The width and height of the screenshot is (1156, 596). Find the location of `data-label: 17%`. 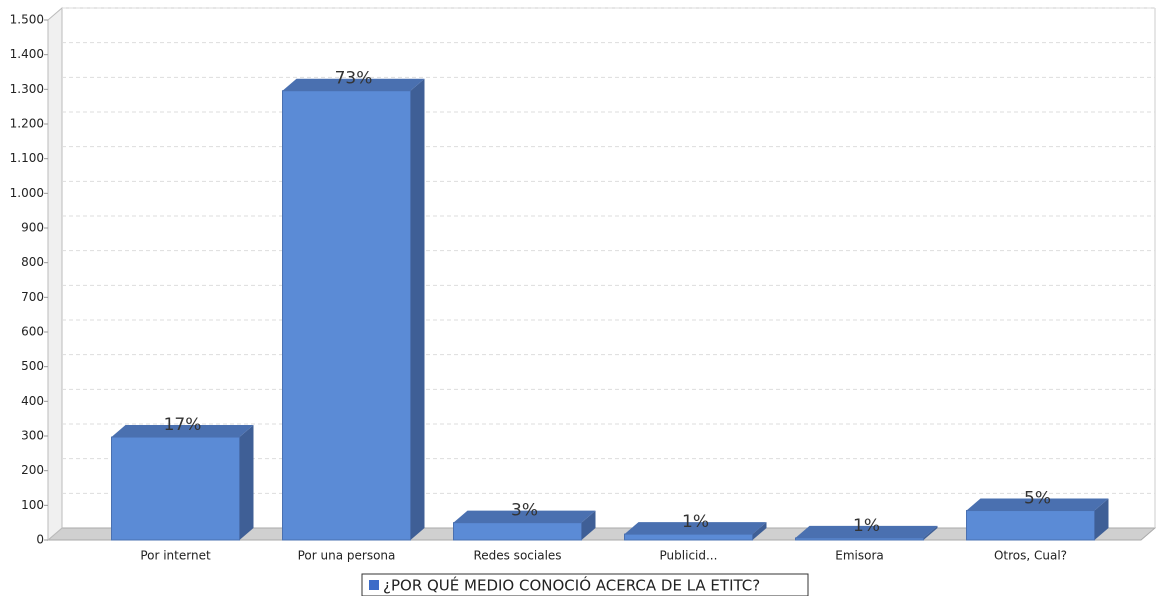

data-label: 17% is located at coordinates (183, 425).